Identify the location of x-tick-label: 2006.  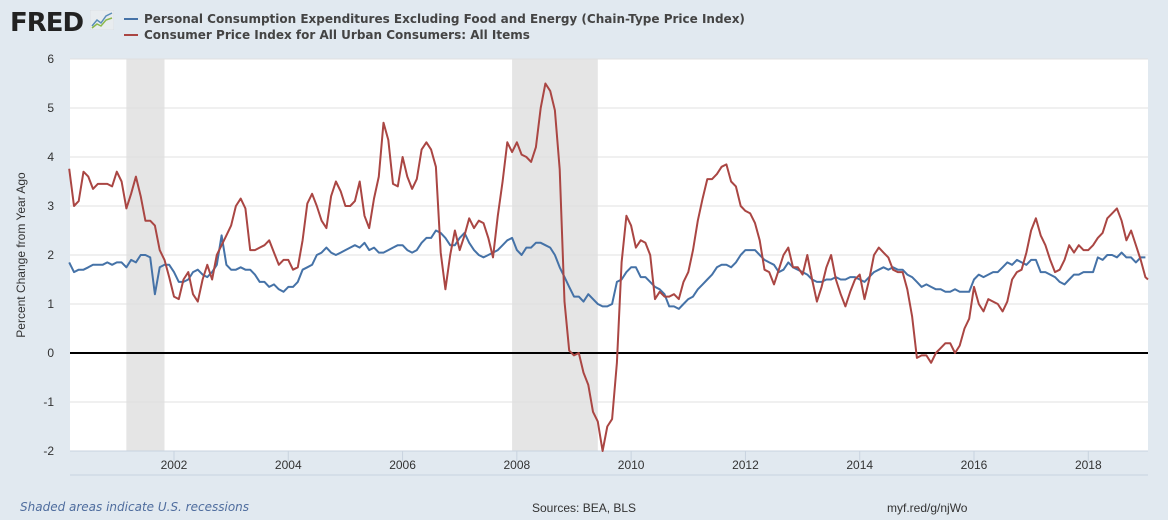
(402, 465).